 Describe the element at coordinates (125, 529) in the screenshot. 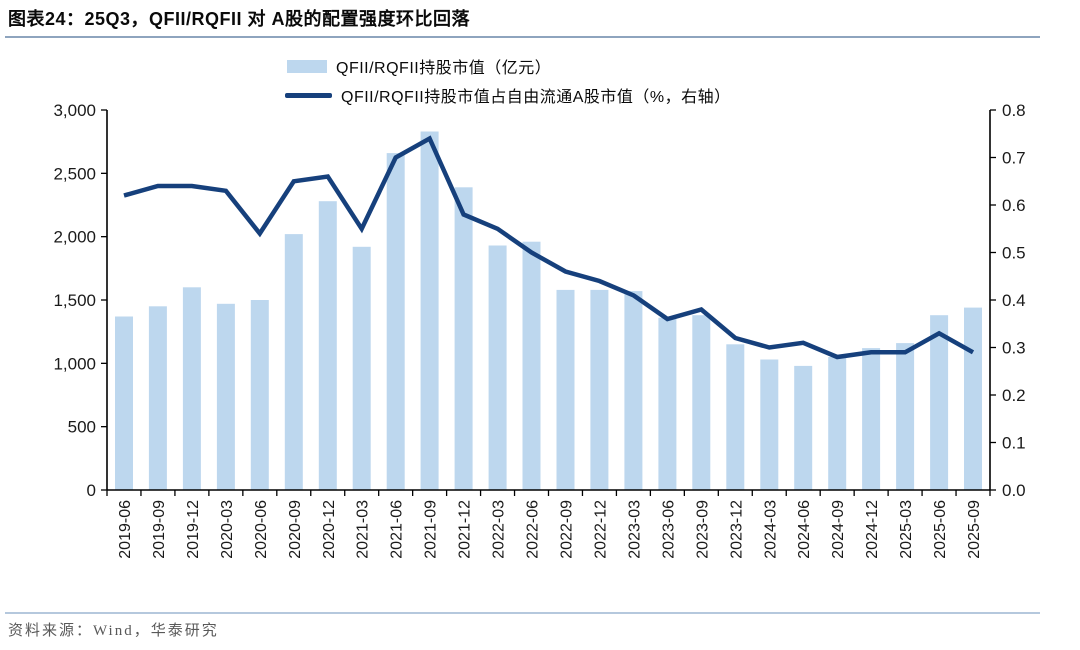

I see `x-category-label: 2019-06` at that location.